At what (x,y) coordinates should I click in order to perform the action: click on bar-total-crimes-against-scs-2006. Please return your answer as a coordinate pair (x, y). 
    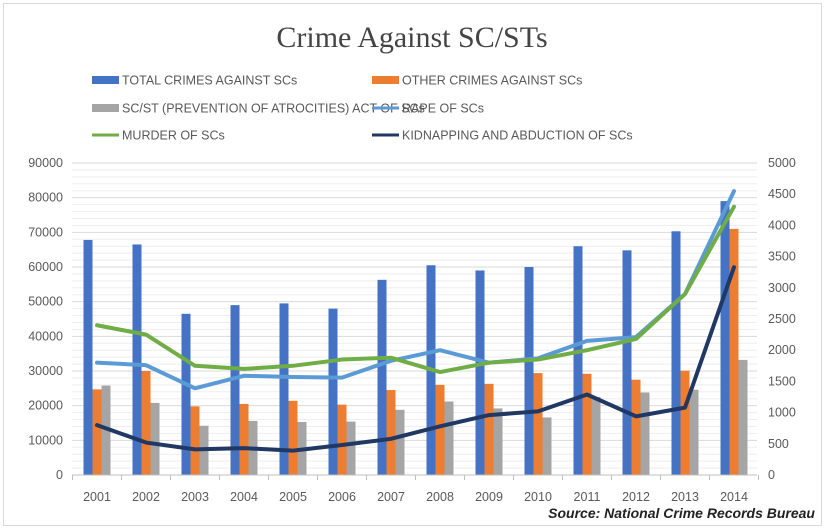
    Looking at the image, I should click on (333, 391).